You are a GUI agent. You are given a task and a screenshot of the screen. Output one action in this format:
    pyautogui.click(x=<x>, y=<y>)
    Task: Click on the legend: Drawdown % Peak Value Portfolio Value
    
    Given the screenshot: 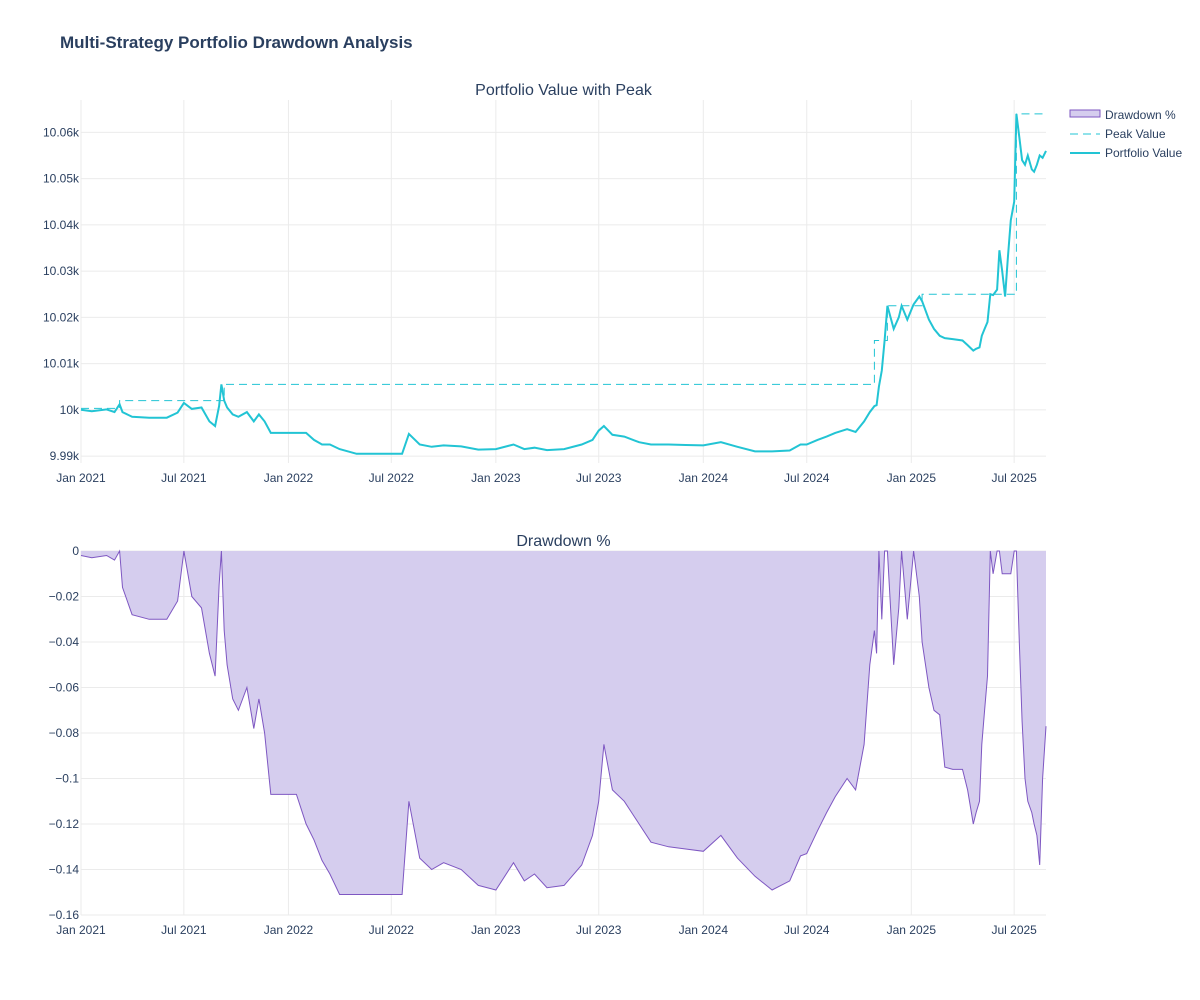 What is the action you would take?
    pyautogui.click(x=1125, y=134)
    